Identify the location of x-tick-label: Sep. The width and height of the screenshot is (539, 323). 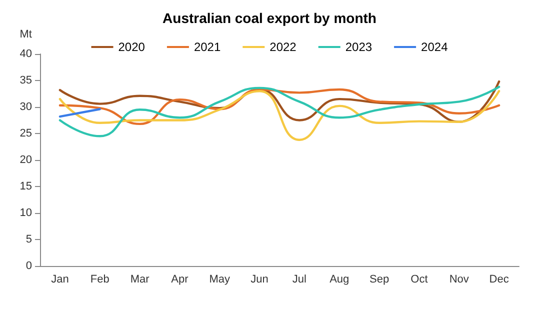
(380, 280).